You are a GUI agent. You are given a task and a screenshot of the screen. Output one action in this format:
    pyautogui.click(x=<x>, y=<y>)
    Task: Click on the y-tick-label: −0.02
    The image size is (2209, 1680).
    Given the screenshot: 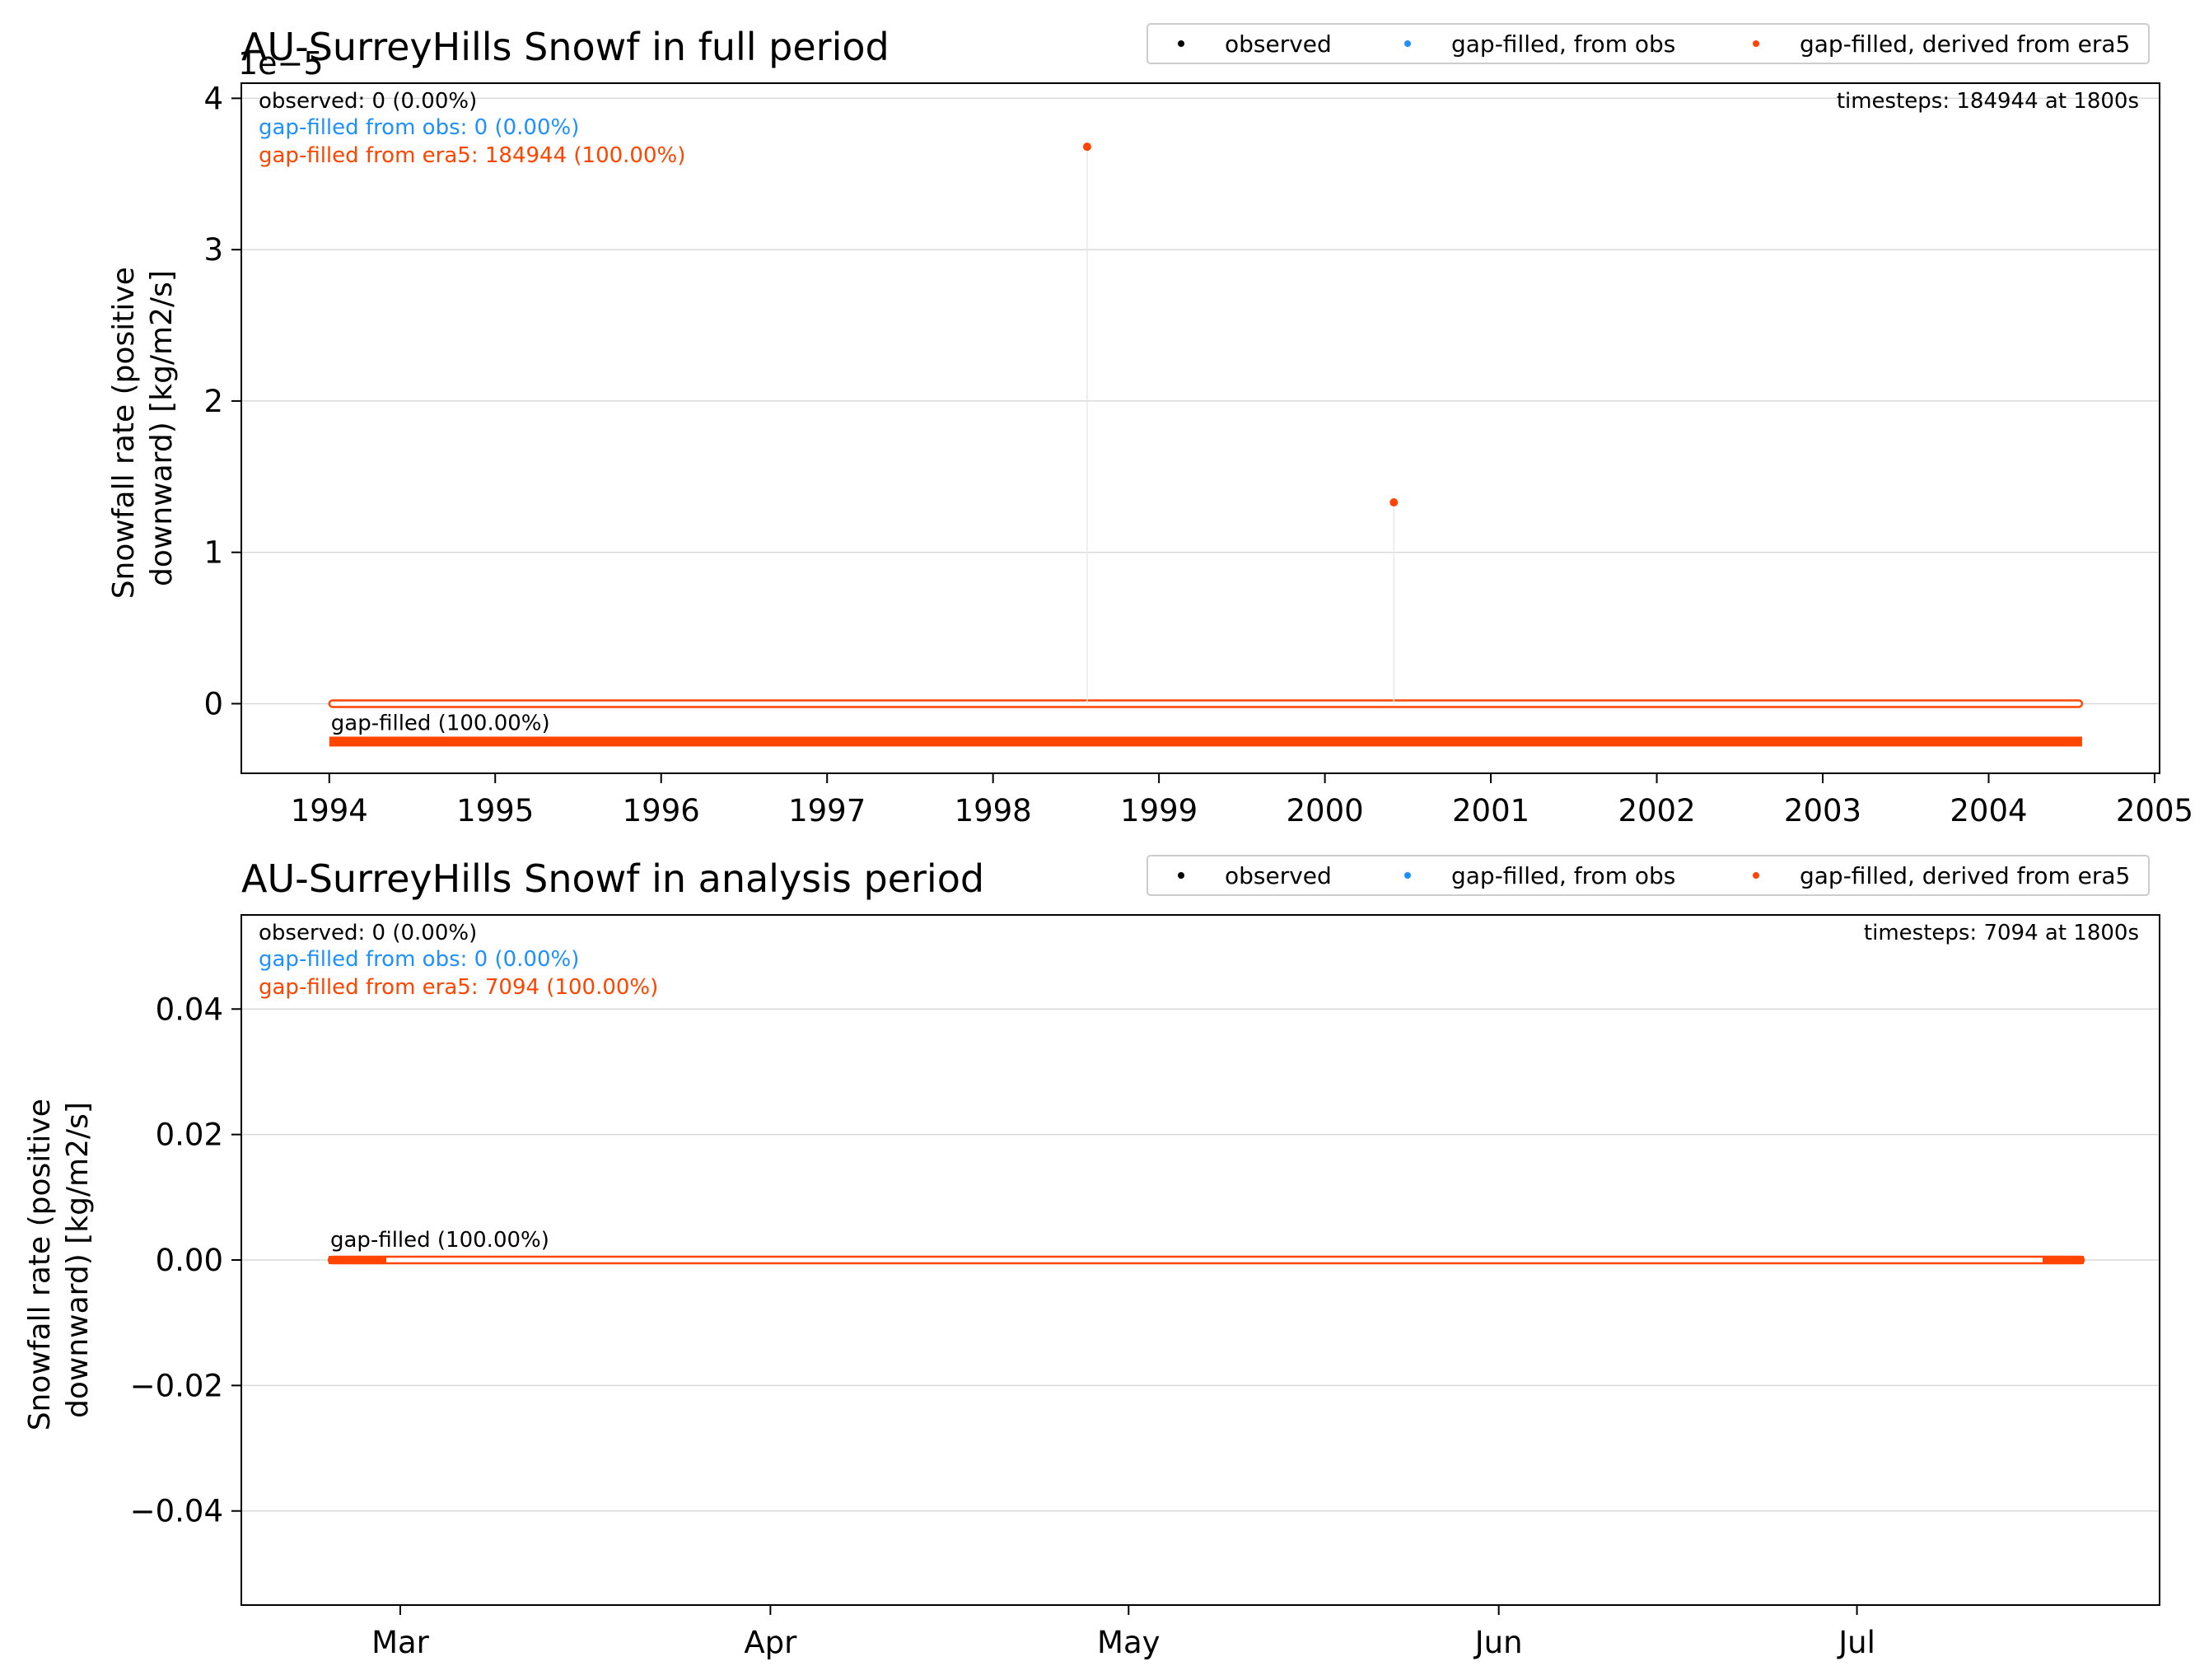 What is the action you would take?
    pyautogui.click(x=176, y=1385)
    